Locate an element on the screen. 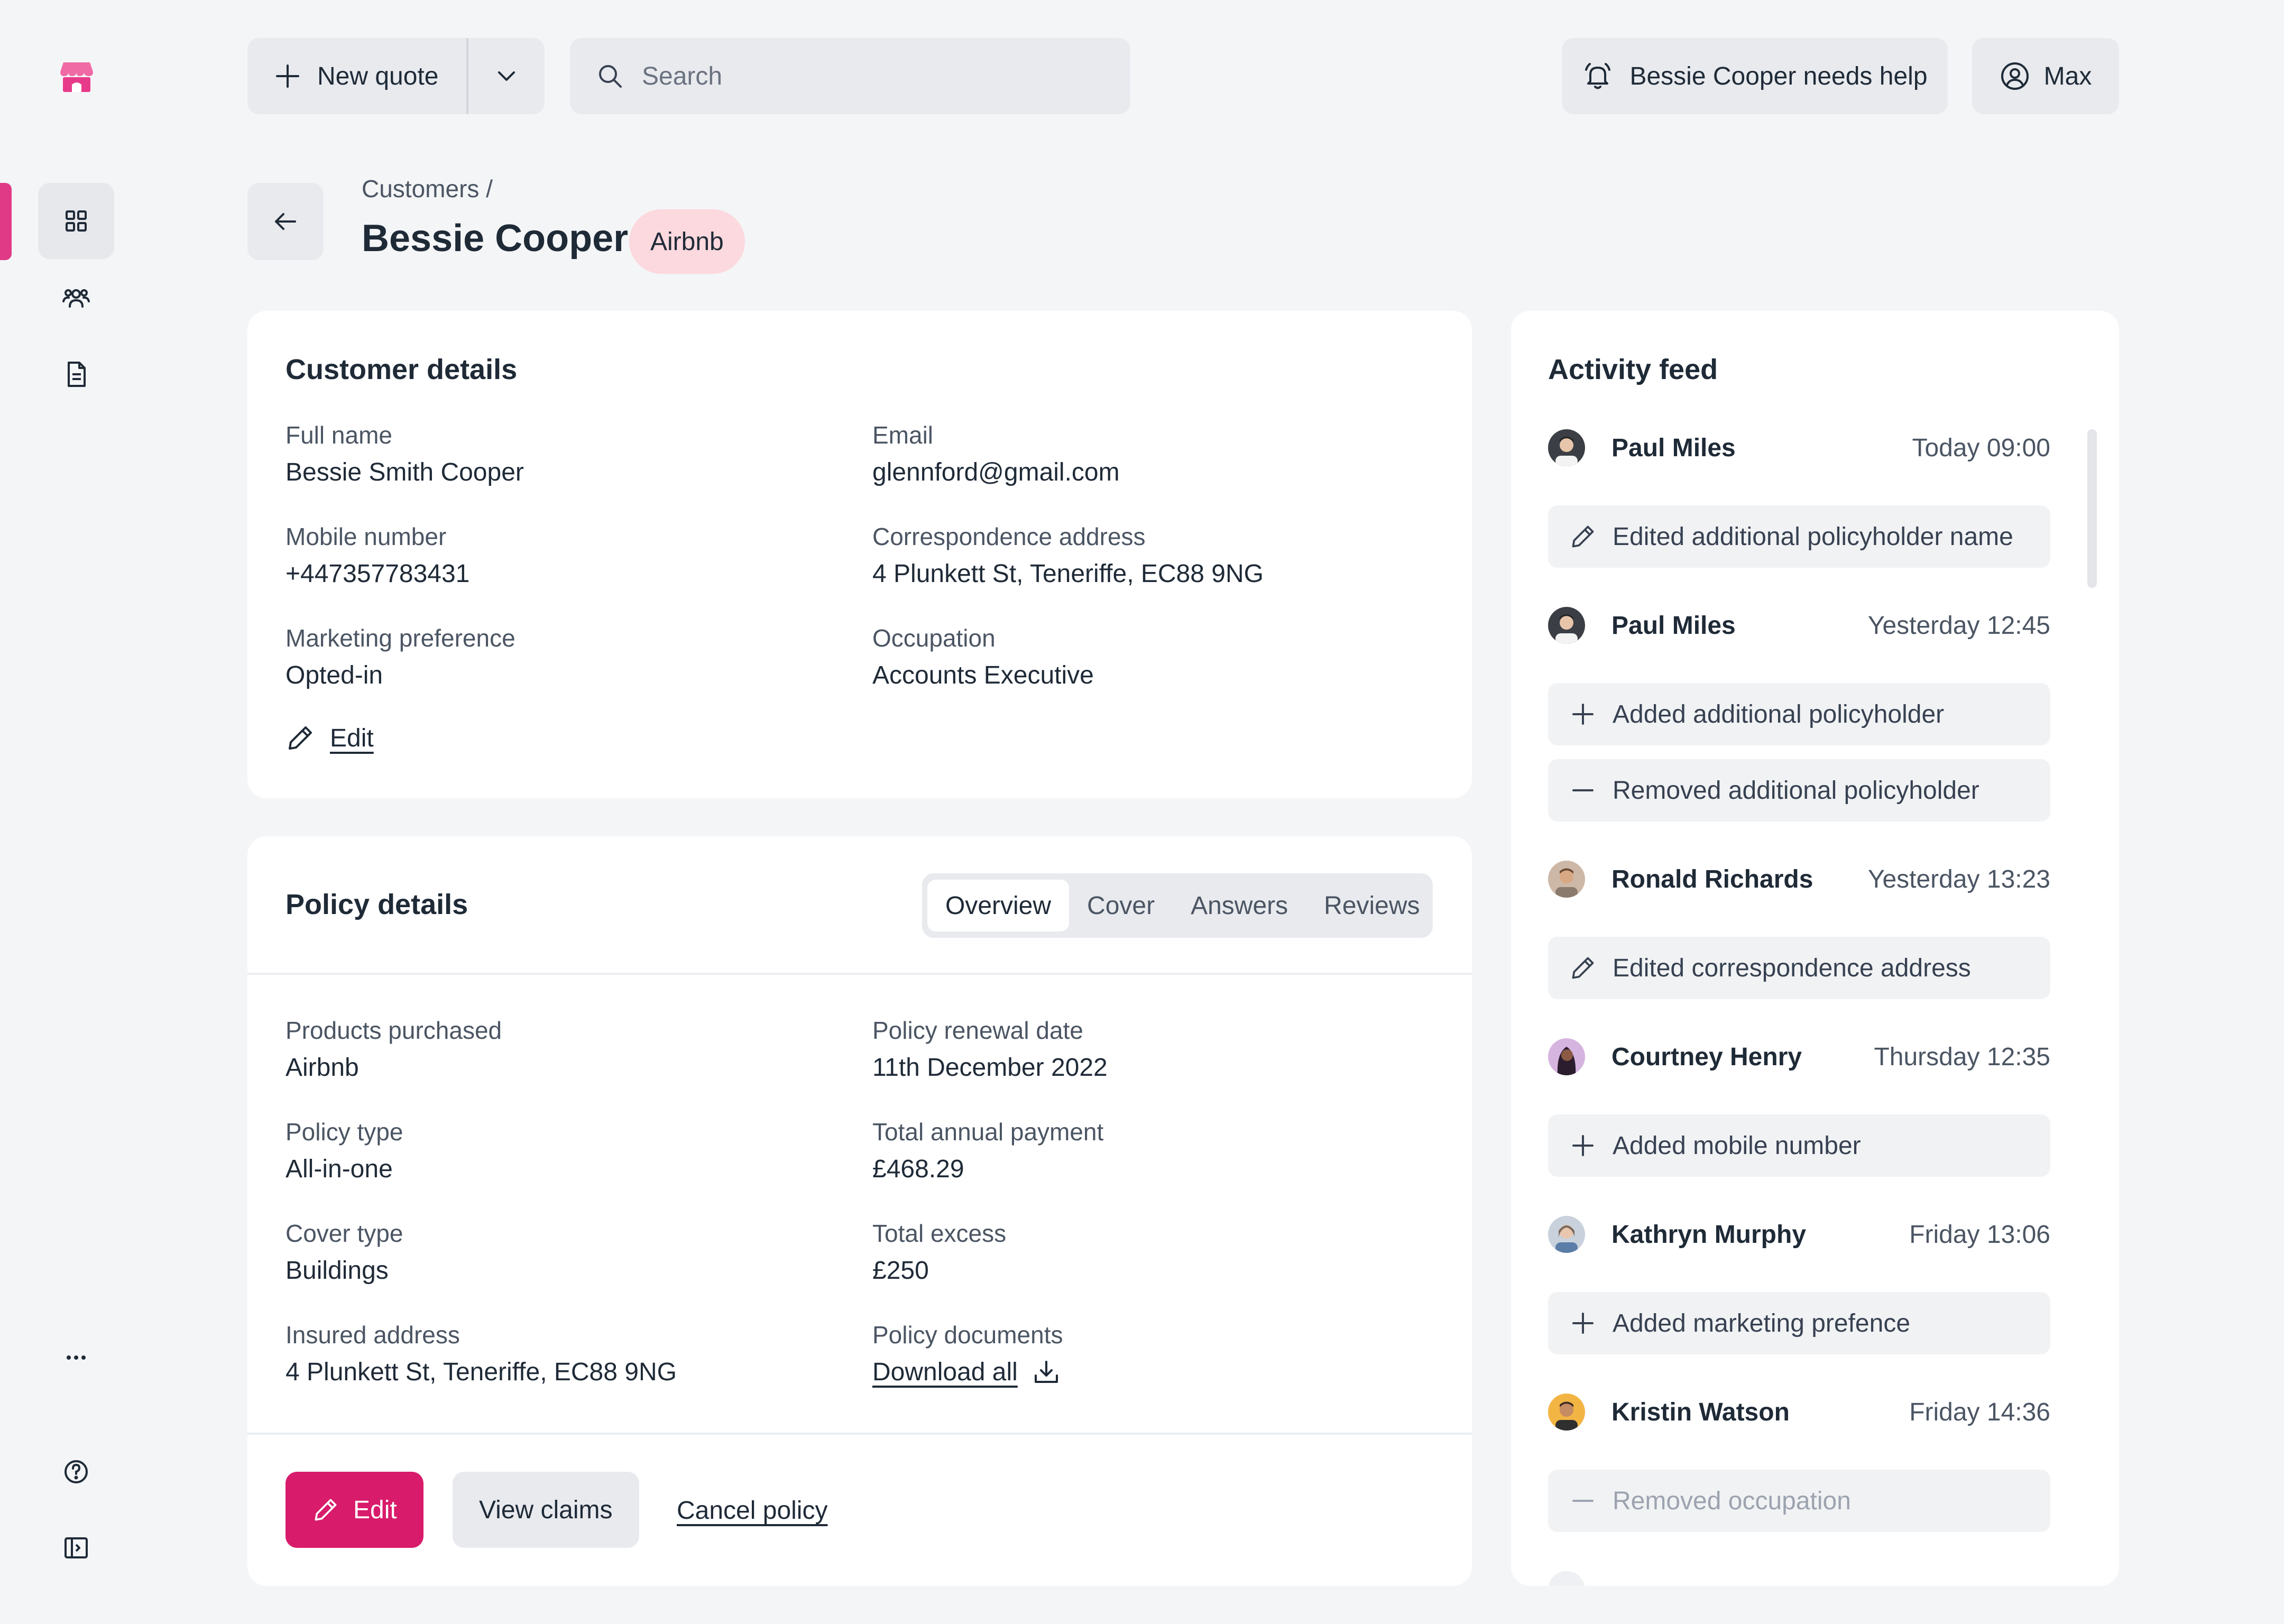 This screenshot has height=1624, width=2284. rail-active-indicator is located at coordinates (6, 222).